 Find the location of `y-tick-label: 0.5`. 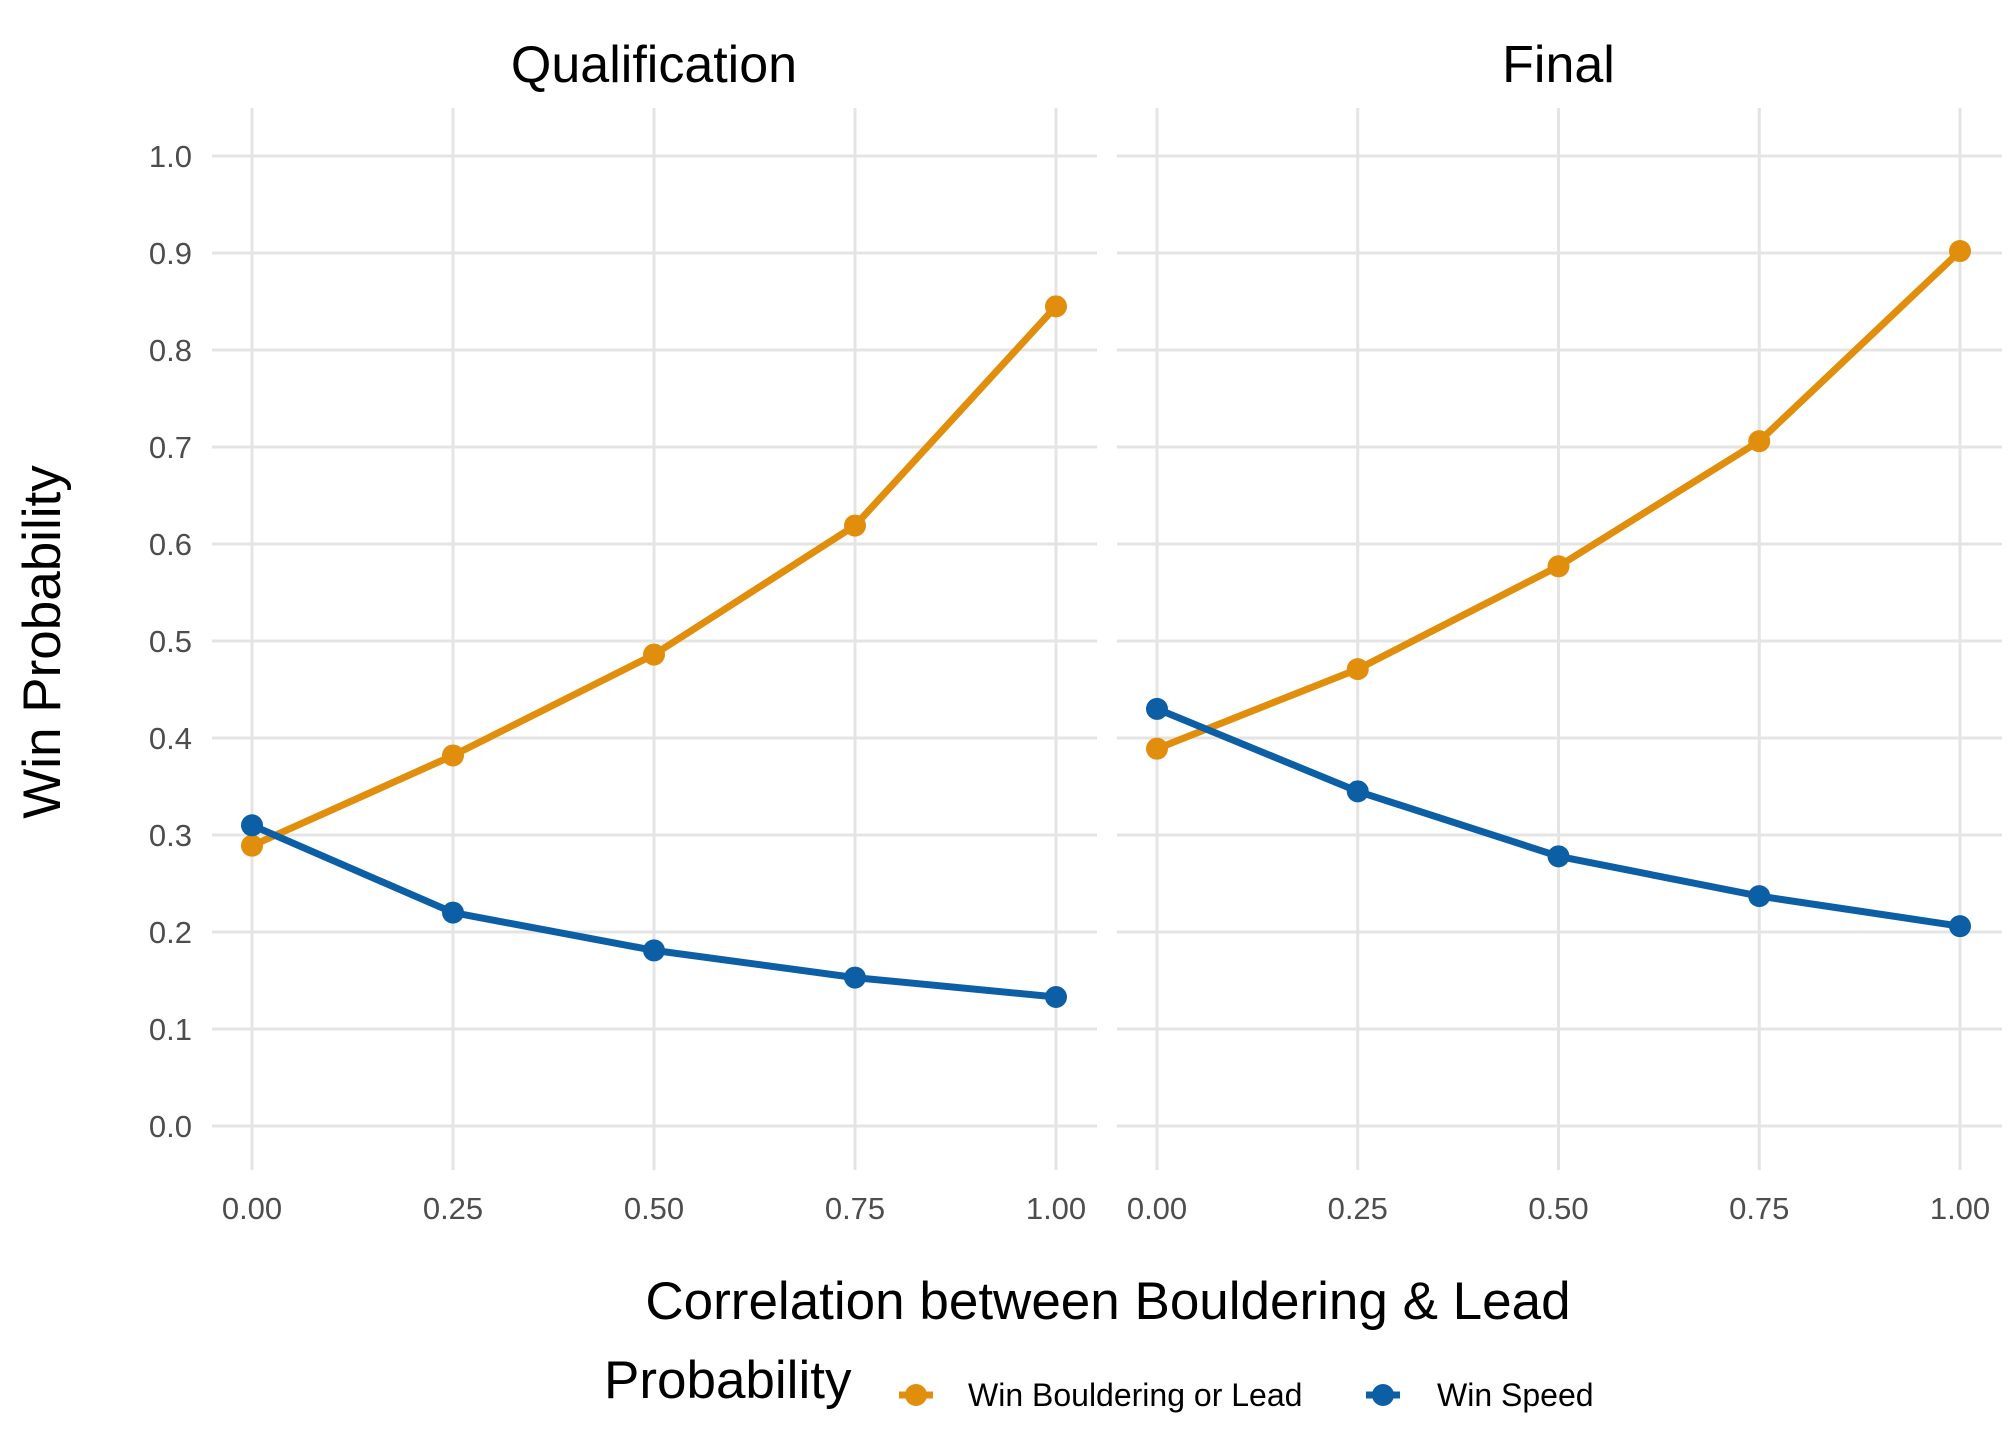

y-tick-label: 0.5 is located at coordinates (170, 641).